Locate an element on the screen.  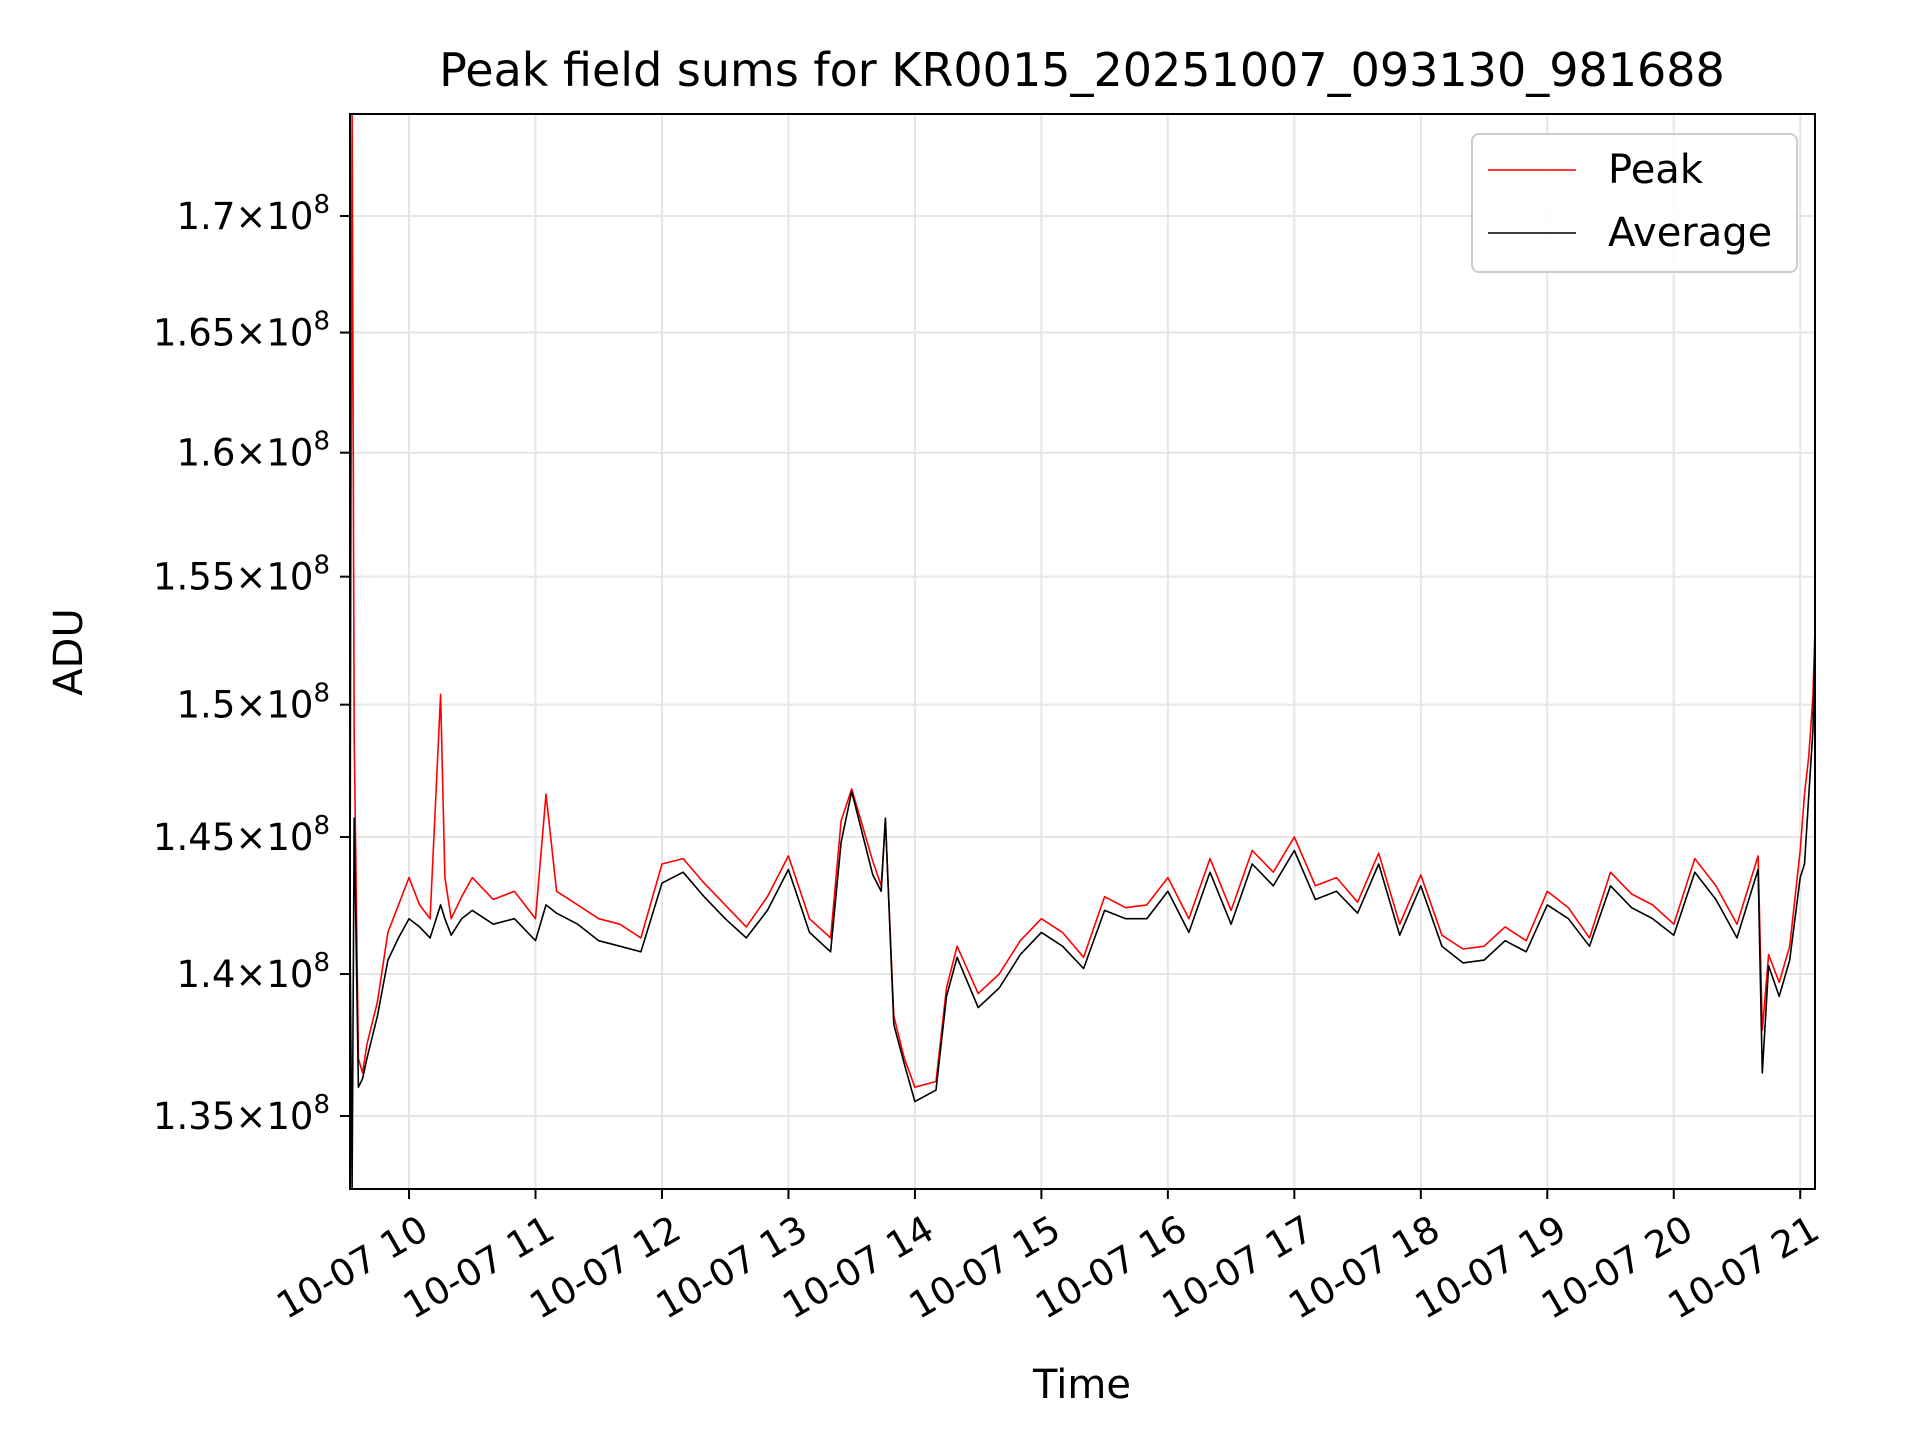
y-tick-label: 1.55×108 is located at coordinates (241, 575).